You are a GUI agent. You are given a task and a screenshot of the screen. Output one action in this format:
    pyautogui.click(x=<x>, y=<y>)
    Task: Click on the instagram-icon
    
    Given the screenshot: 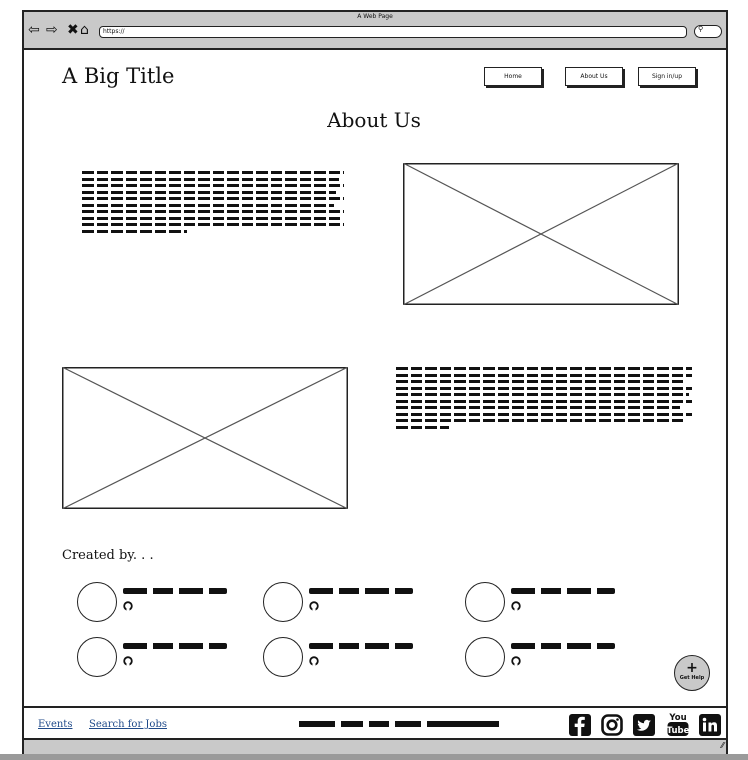 What is the action you would take?
    pyautogui.click(x=612, y=725)
    